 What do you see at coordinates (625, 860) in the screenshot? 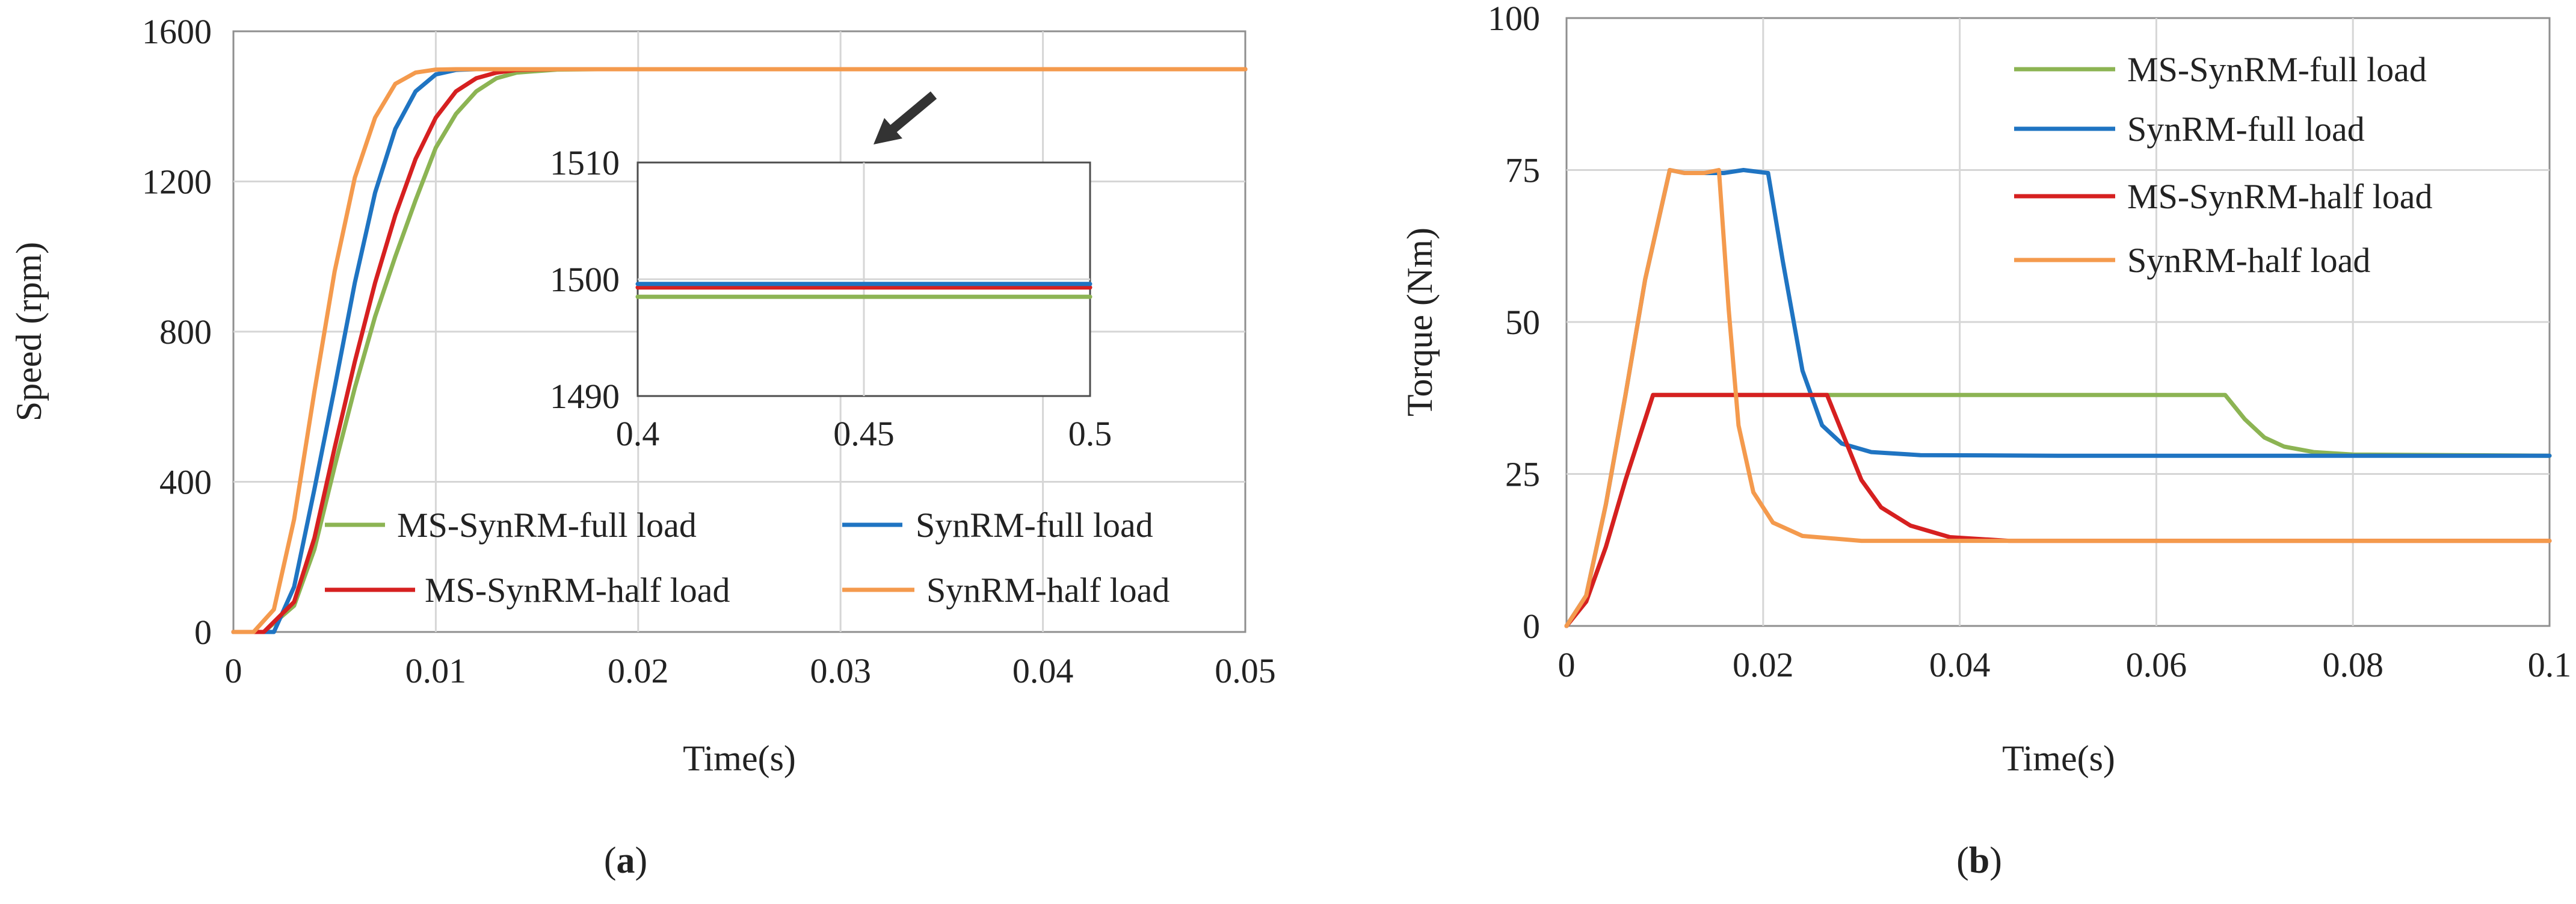
I see `panel-label-a: (a)` at bounding box center [625, 860].